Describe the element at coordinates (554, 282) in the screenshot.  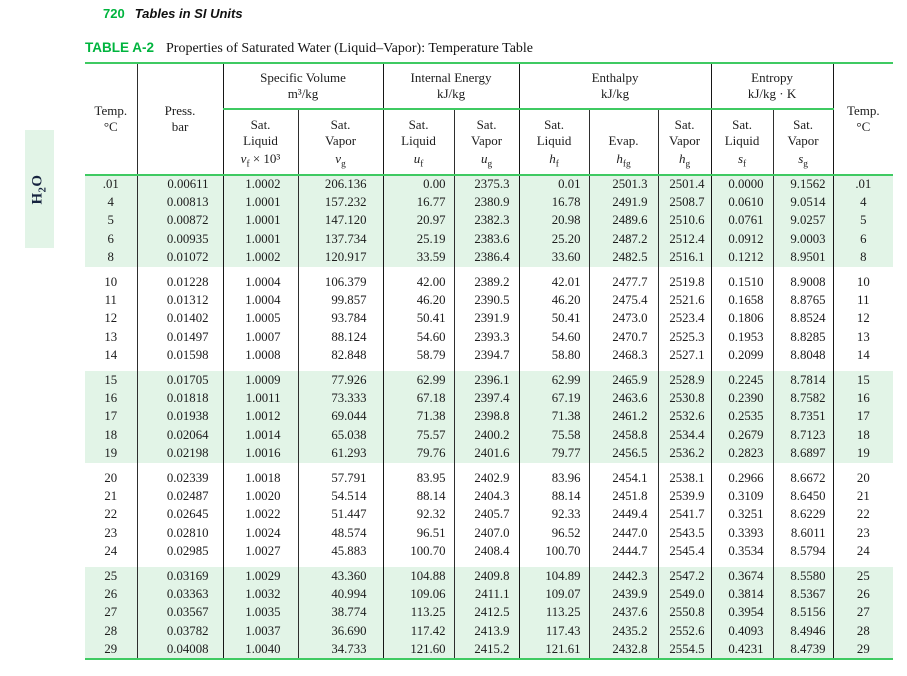
I see `cell-hf: 42.01` at that location.